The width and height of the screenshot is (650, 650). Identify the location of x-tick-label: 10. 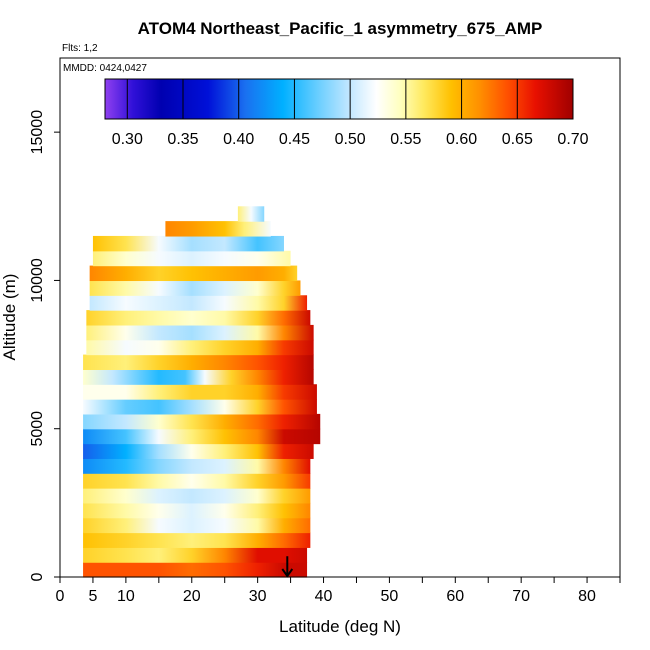
(126, 596).